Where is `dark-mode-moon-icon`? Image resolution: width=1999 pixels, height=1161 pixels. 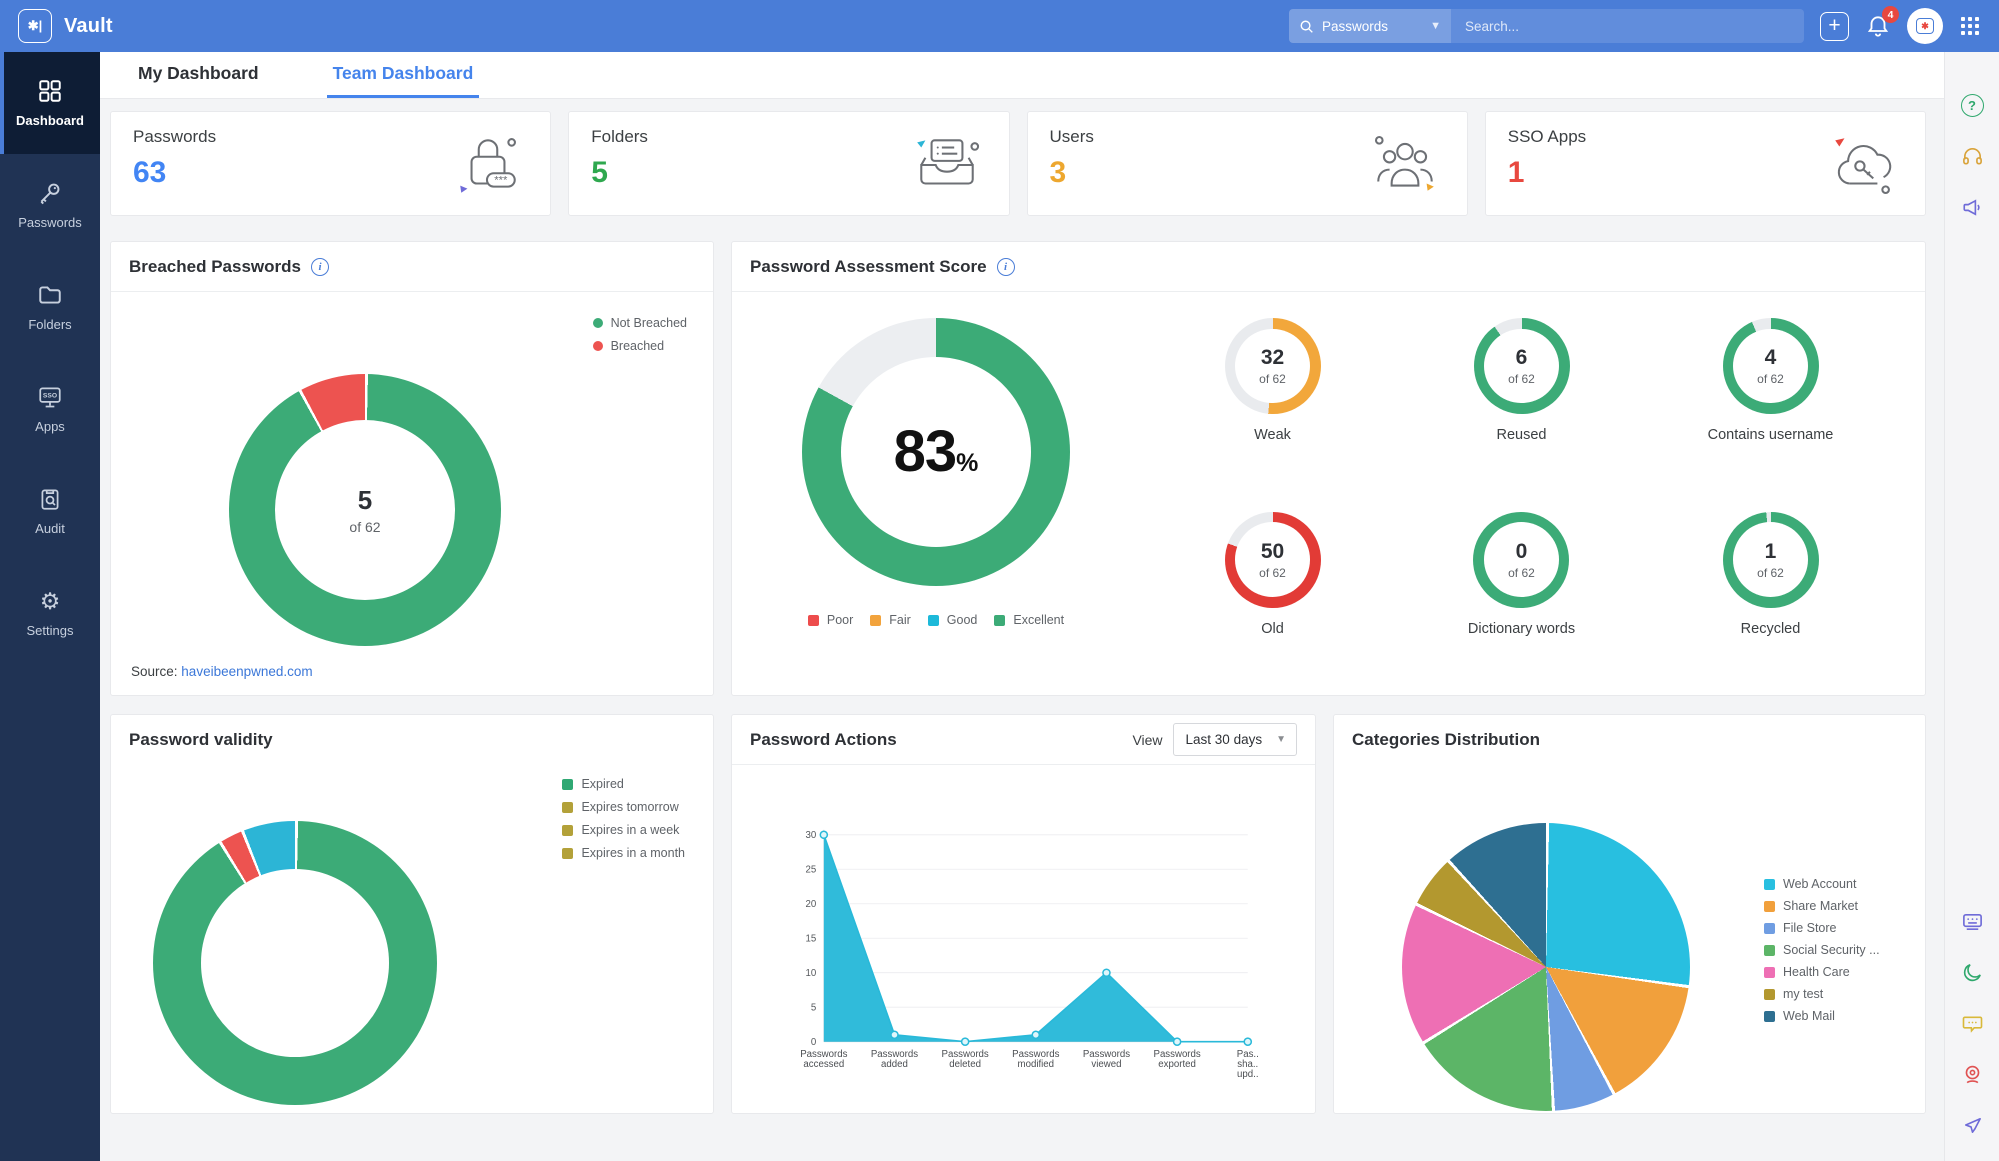
dark-mode-moon-icon is located at coordinates (1972, 972).